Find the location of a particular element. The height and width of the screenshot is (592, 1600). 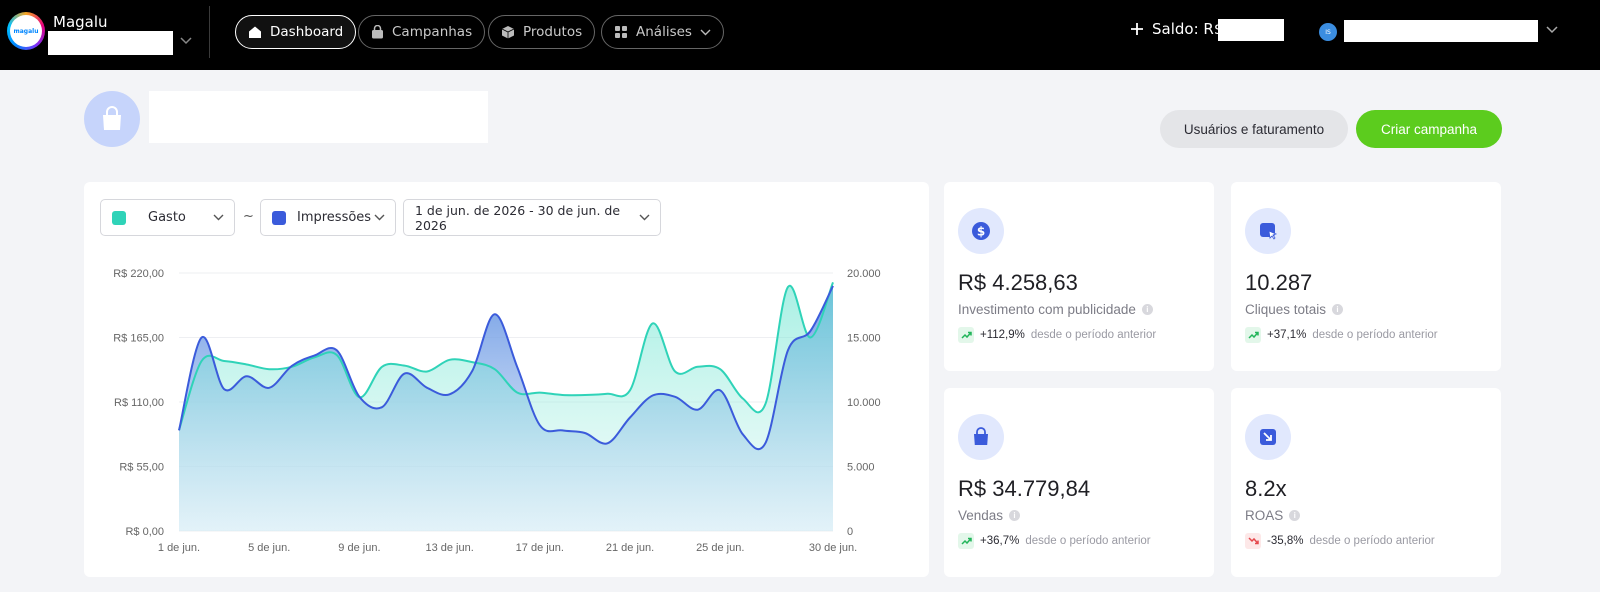

nav-campanhas: Campanhas is located at coordinates (422, 32).